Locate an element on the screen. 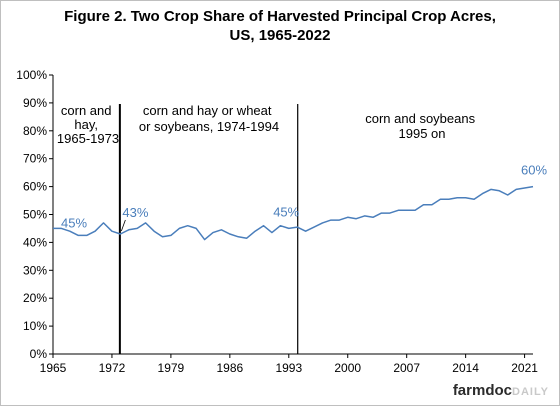 The height and width of the screenshot is (406, 560). y-tick-label: 30% is located at coordinates (35, 270).